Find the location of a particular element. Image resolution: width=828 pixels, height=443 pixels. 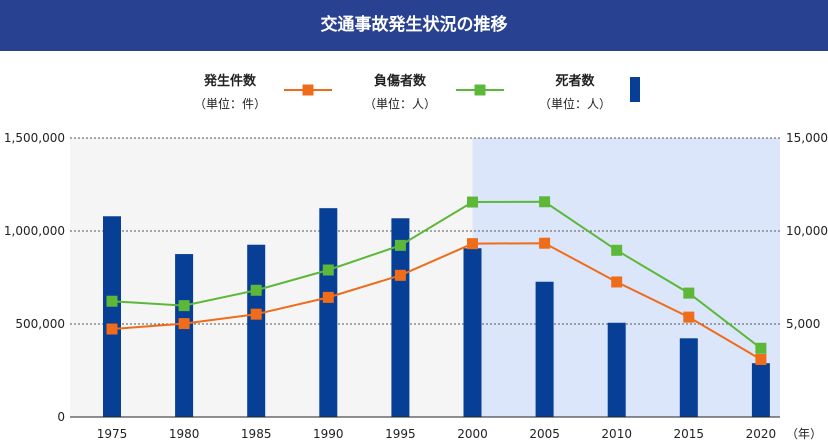

marker-1-1990 is located at coordinates (328, 270).